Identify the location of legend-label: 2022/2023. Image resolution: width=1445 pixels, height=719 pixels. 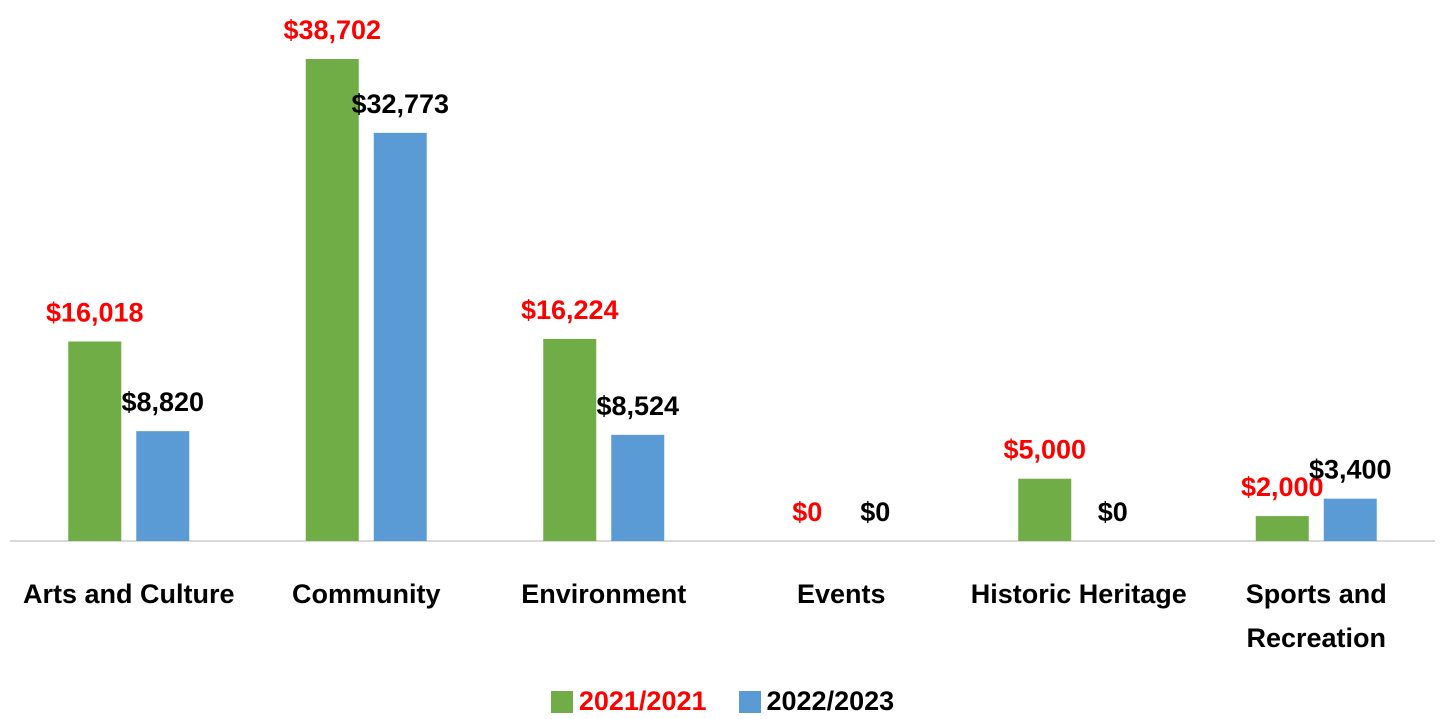
(830, 701).